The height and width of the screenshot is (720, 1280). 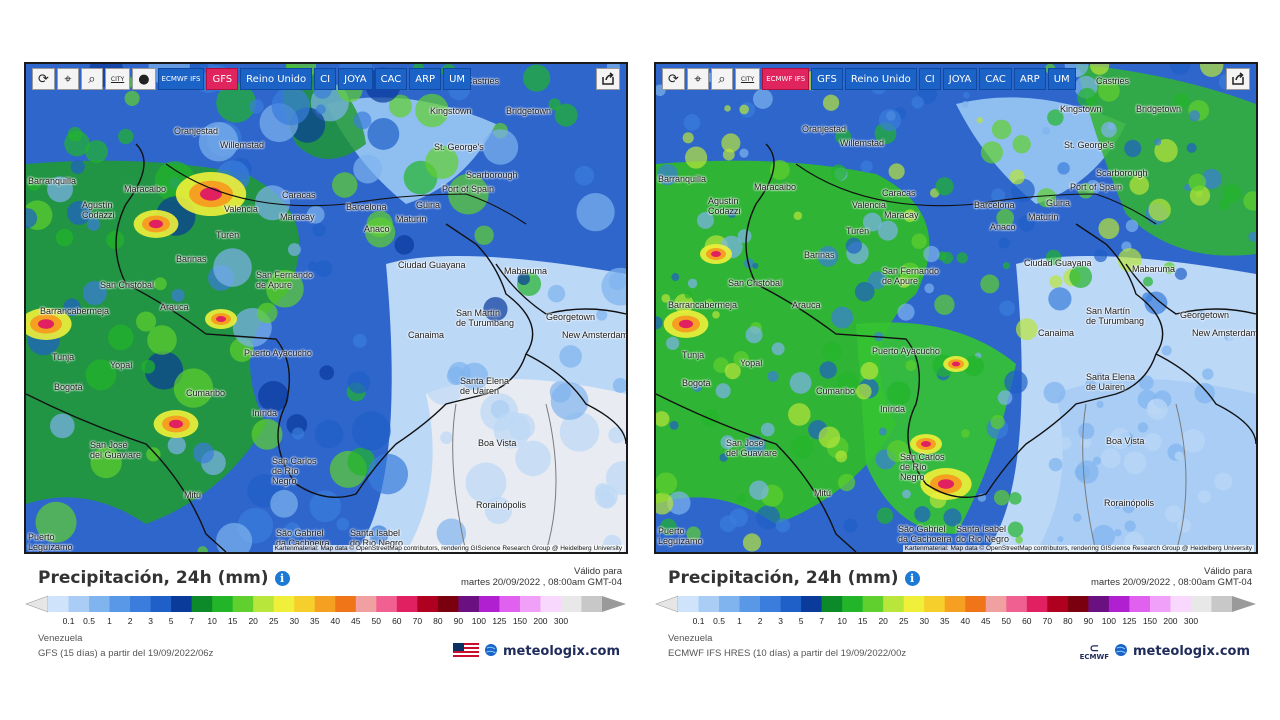 What do you see at coordinates (1159, 109) in the screenshot?
I see `city-label: Bridgetown` at bounding box center [1159, 109].